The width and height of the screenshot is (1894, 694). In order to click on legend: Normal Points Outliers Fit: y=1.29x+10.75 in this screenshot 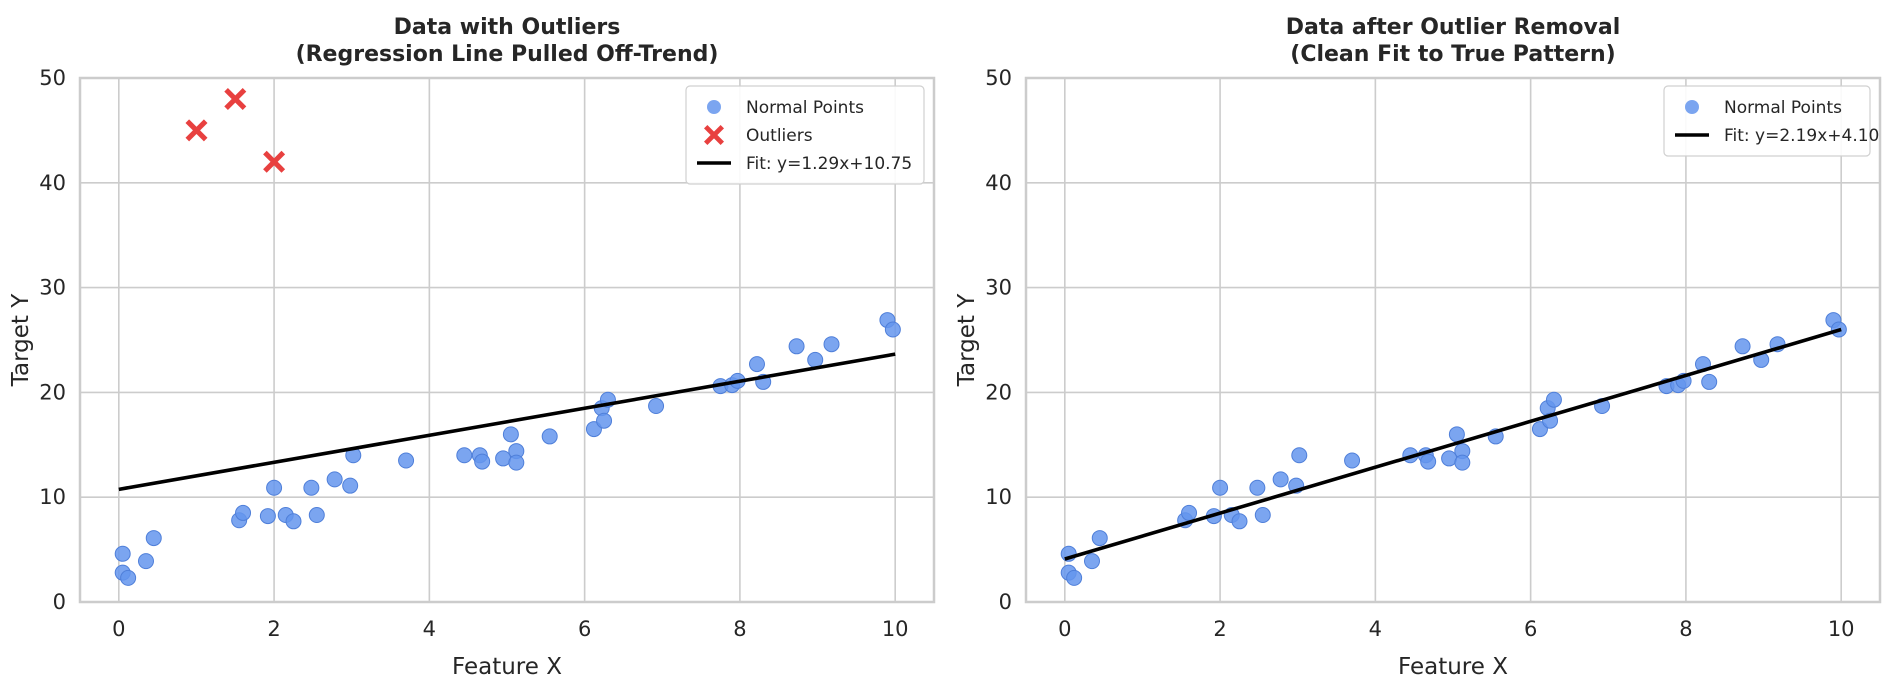, I will do `click(805, 135)`.